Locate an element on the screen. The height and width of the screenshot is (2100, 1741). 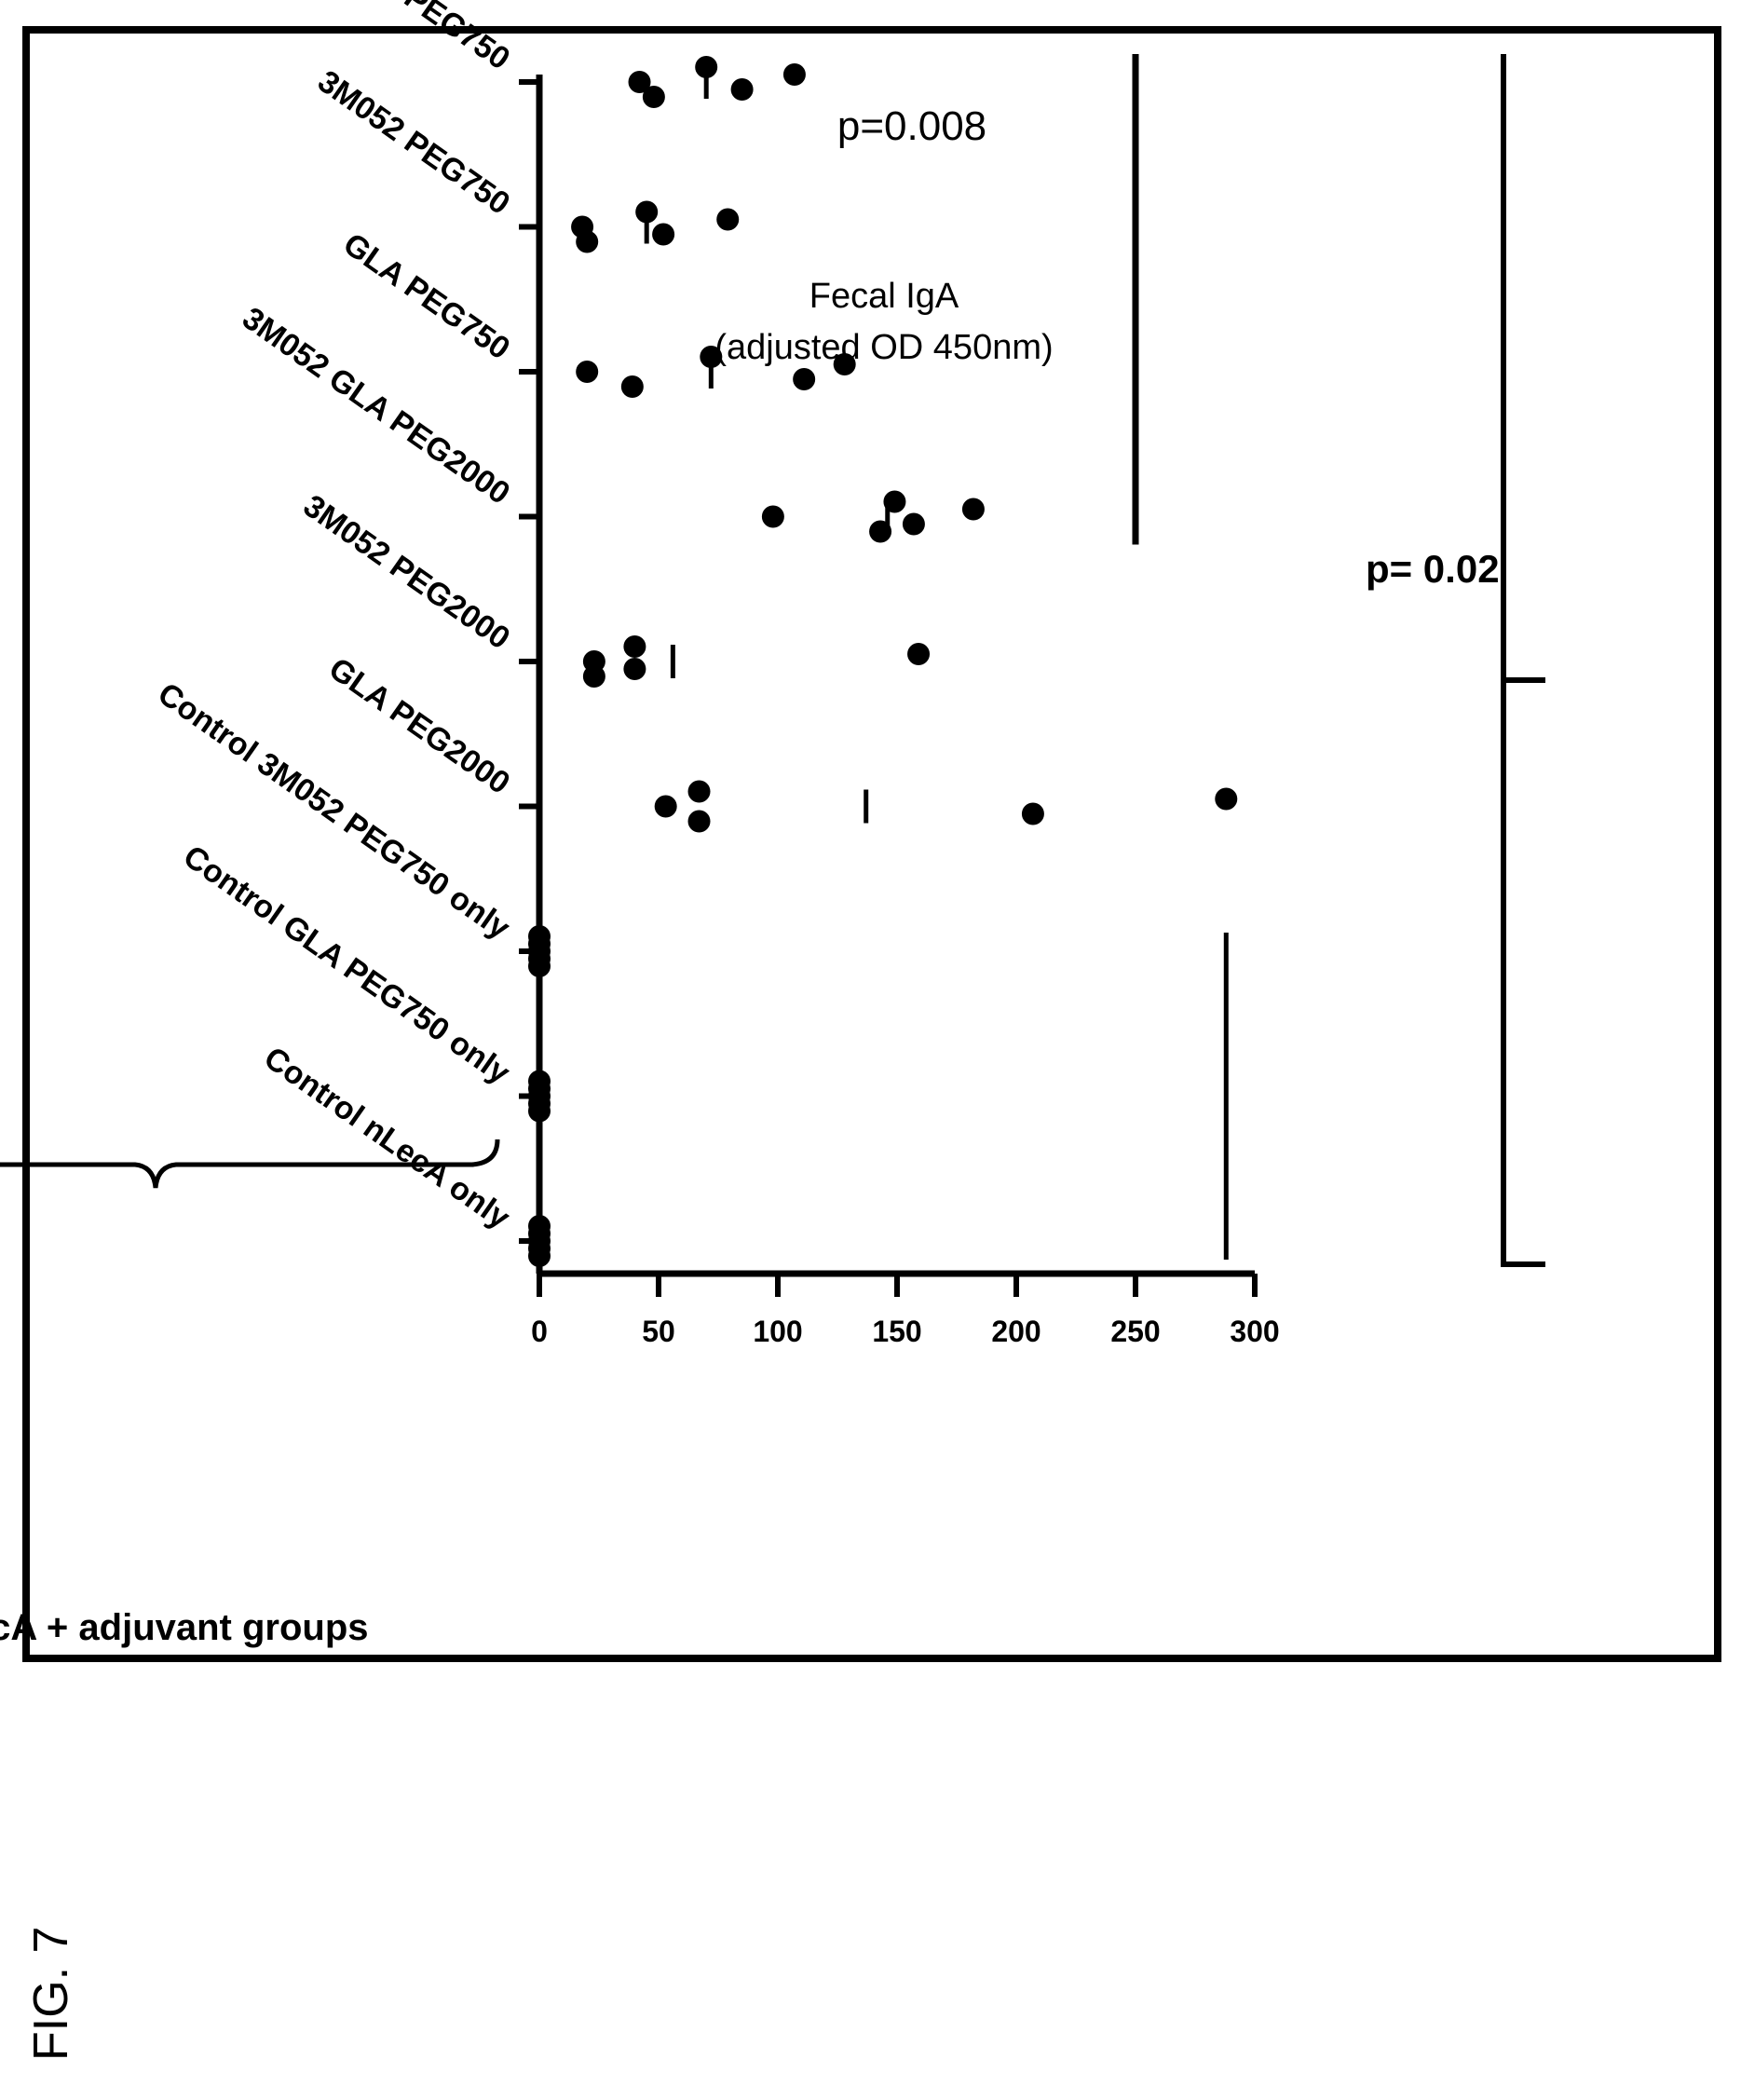
value-tick-label: 300 is located at coordinates (1254, 1331).